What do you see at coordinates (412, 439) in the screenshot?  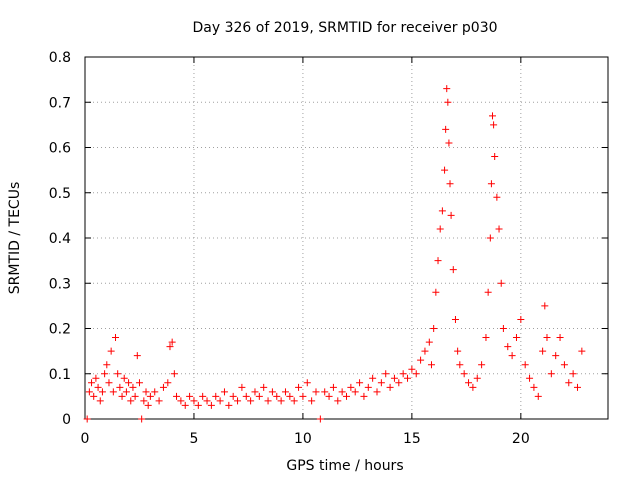 I see `x-tick-label: 15` at bounding box center [412, 439].